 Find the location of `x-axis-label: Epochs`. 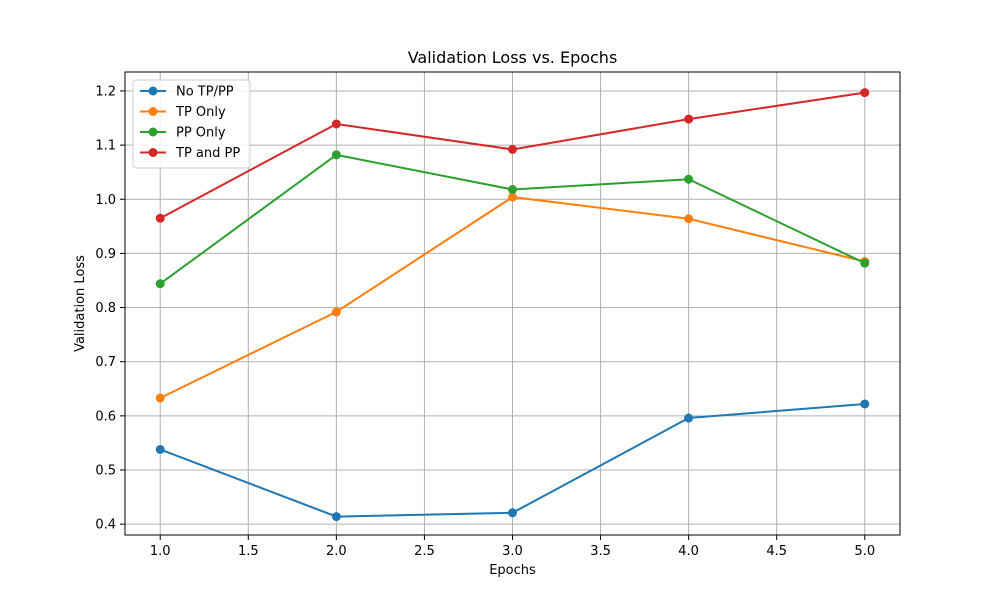

x-axis-label: Epochs is located at coordinates (512, 570).